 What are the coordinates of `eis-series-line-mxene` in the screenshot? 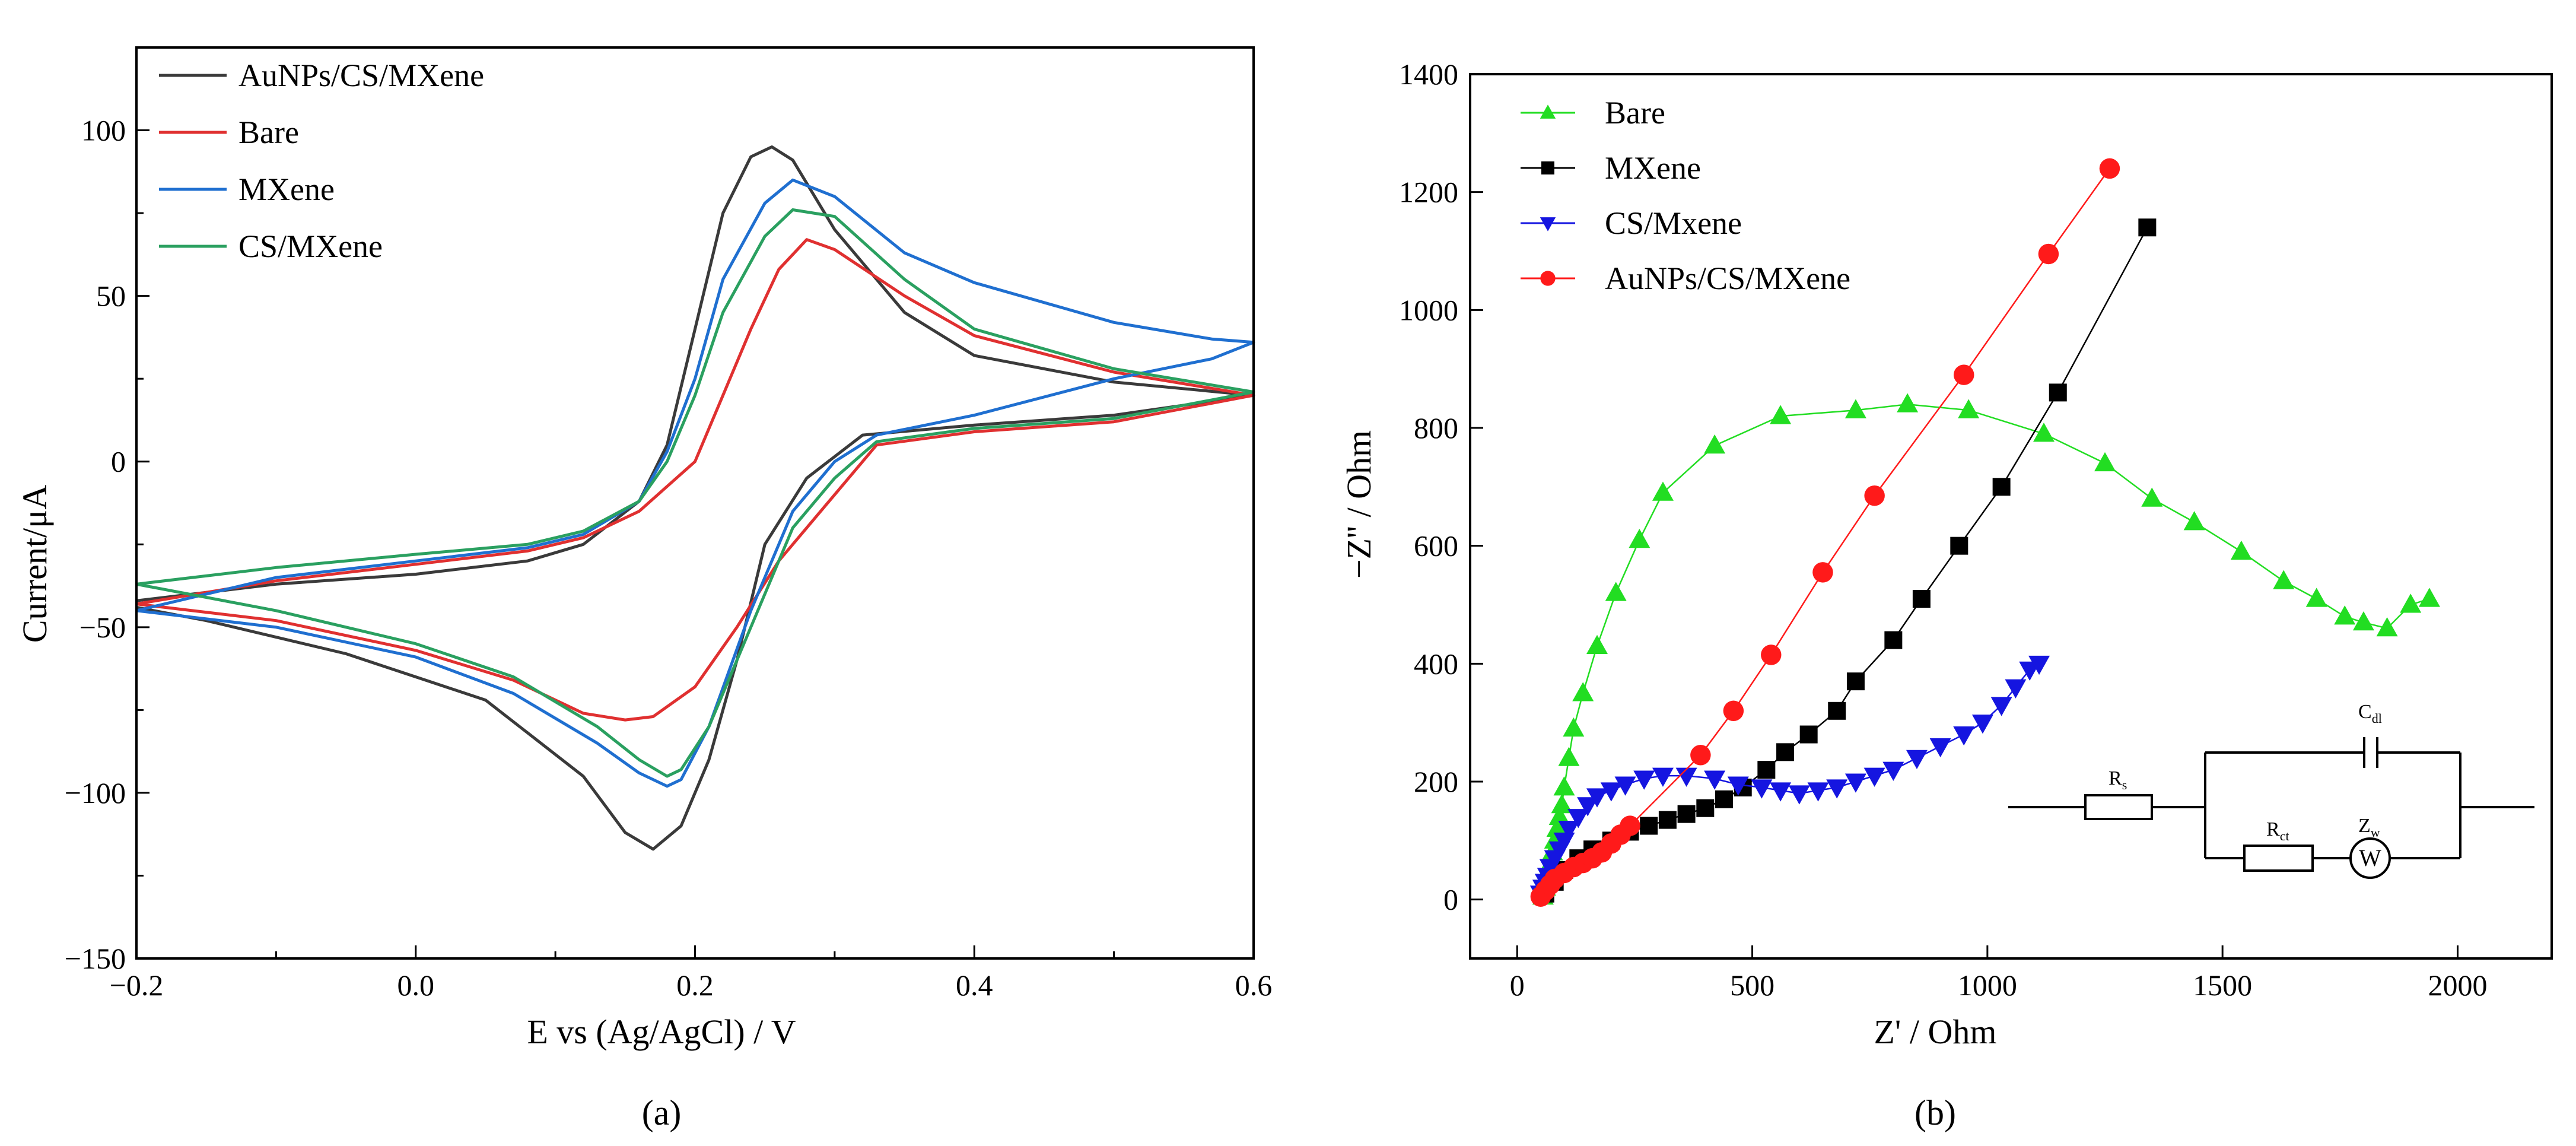 It's located at (1846, 560).